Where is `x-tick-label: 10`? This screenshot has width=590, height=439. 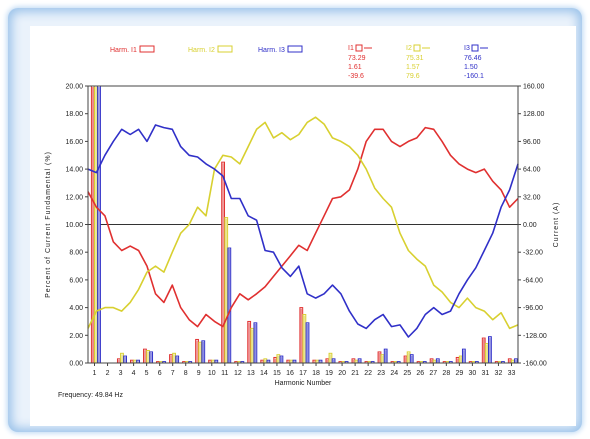
x-tick-label: 10 is located at coordinates (212, 373).